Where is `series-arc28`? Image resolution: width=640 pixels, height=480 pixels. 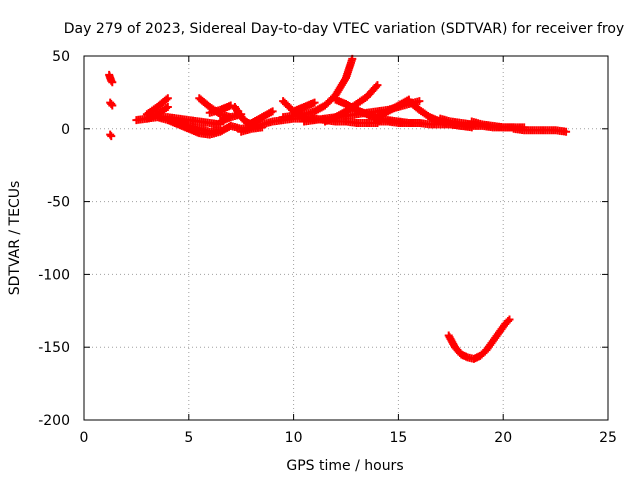 series-arc28 is located at coordinates (479, 339).